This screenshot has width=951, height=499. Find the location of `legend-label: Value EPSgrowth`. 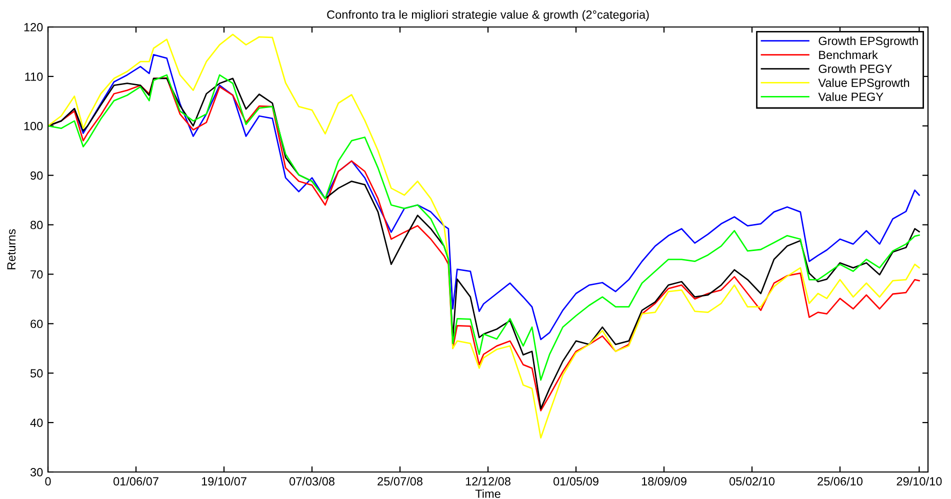

legend-label: Value EPSgrowth is located at coordinates (864, 84).